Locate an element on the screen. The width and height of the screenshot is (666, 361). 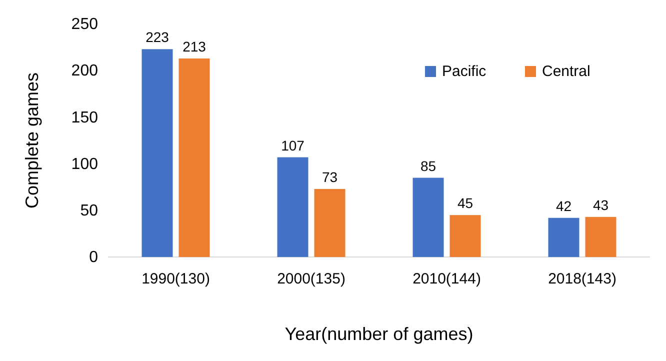
y-tick-label: 200 is located at coordinates (84, 71).